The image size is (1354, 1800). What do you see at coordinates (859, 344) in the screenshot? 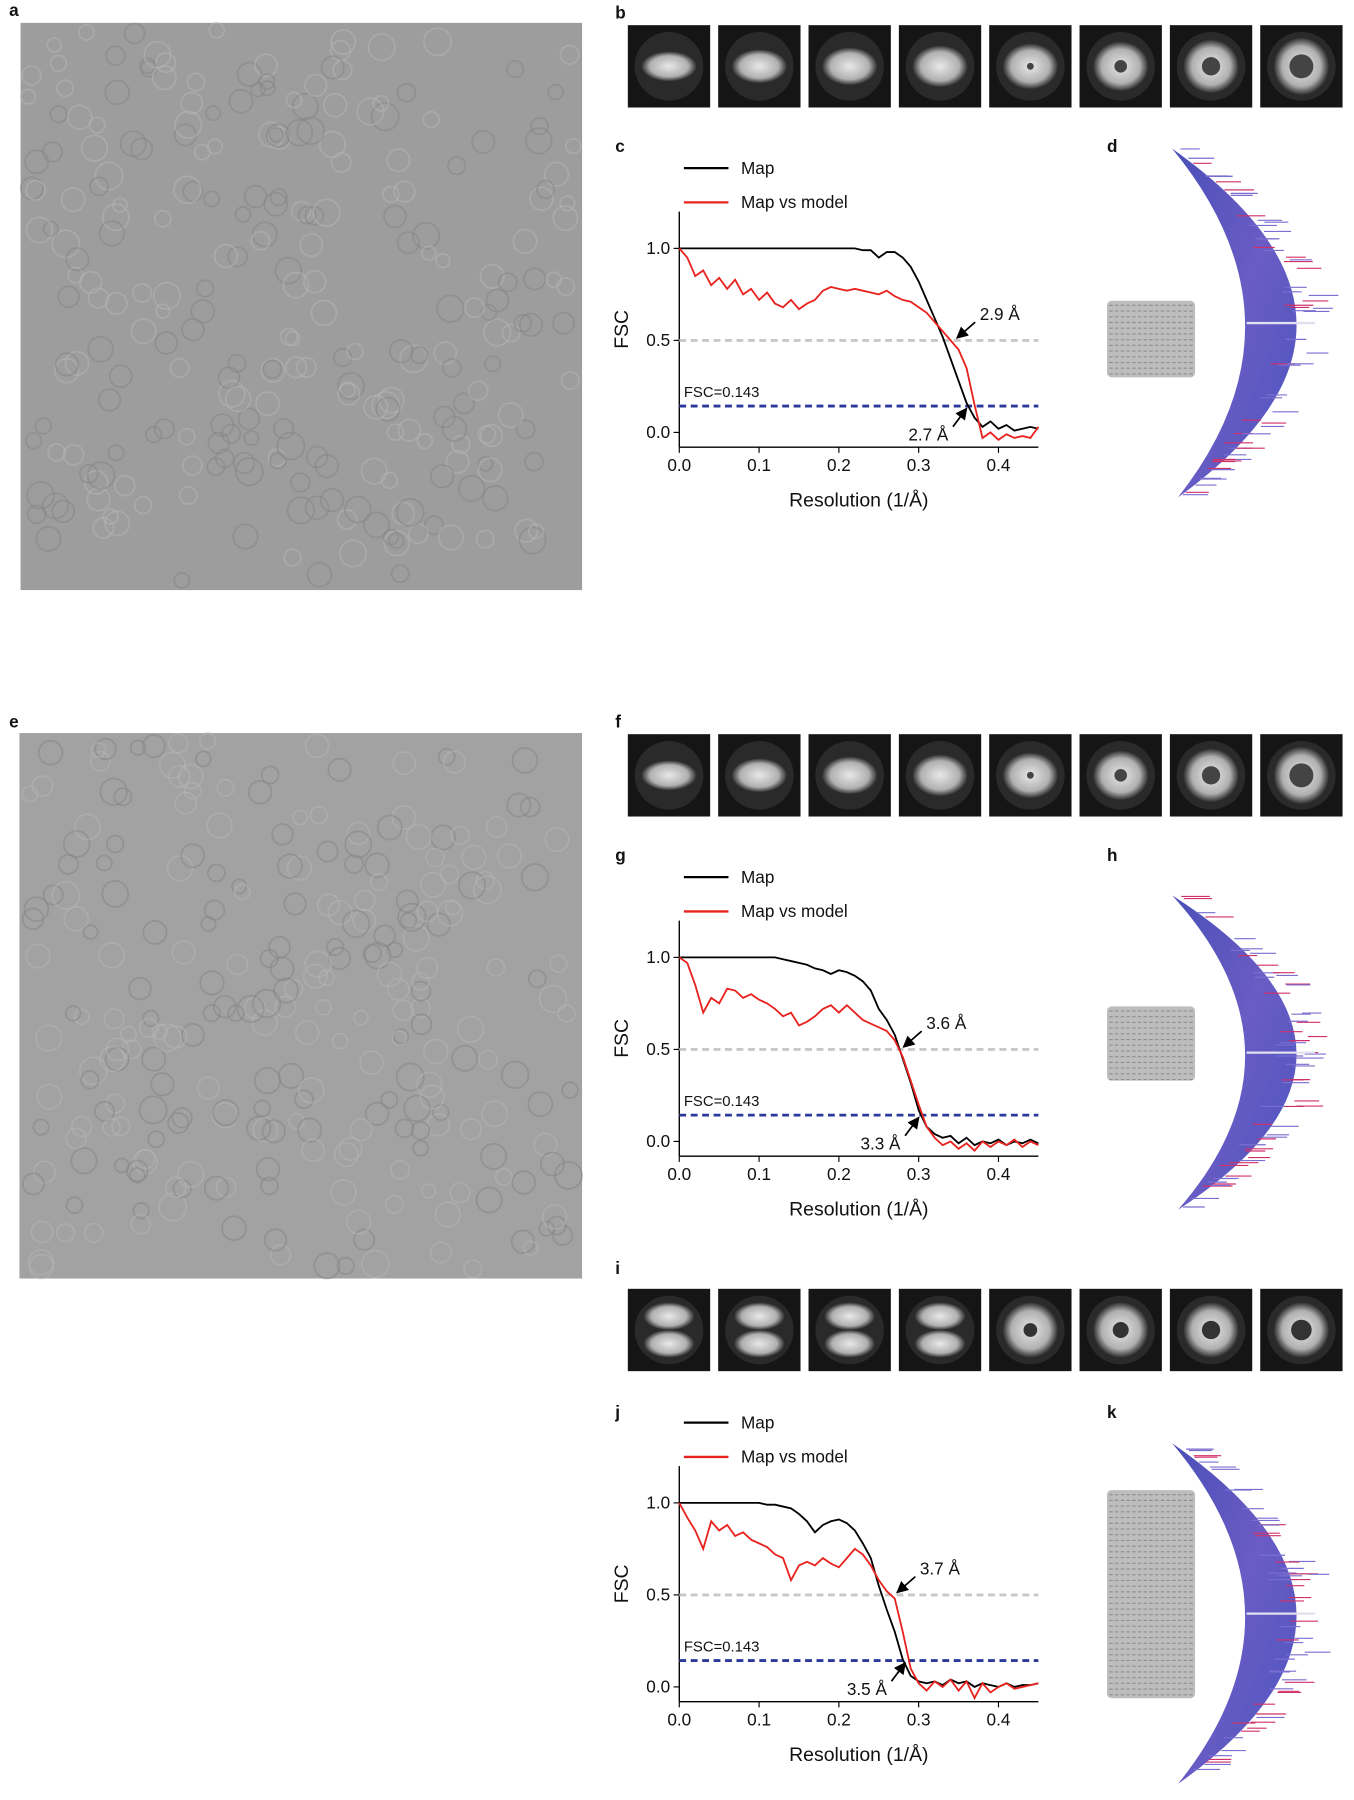
I see `fsc-curve` at bounding box center [859, 344].